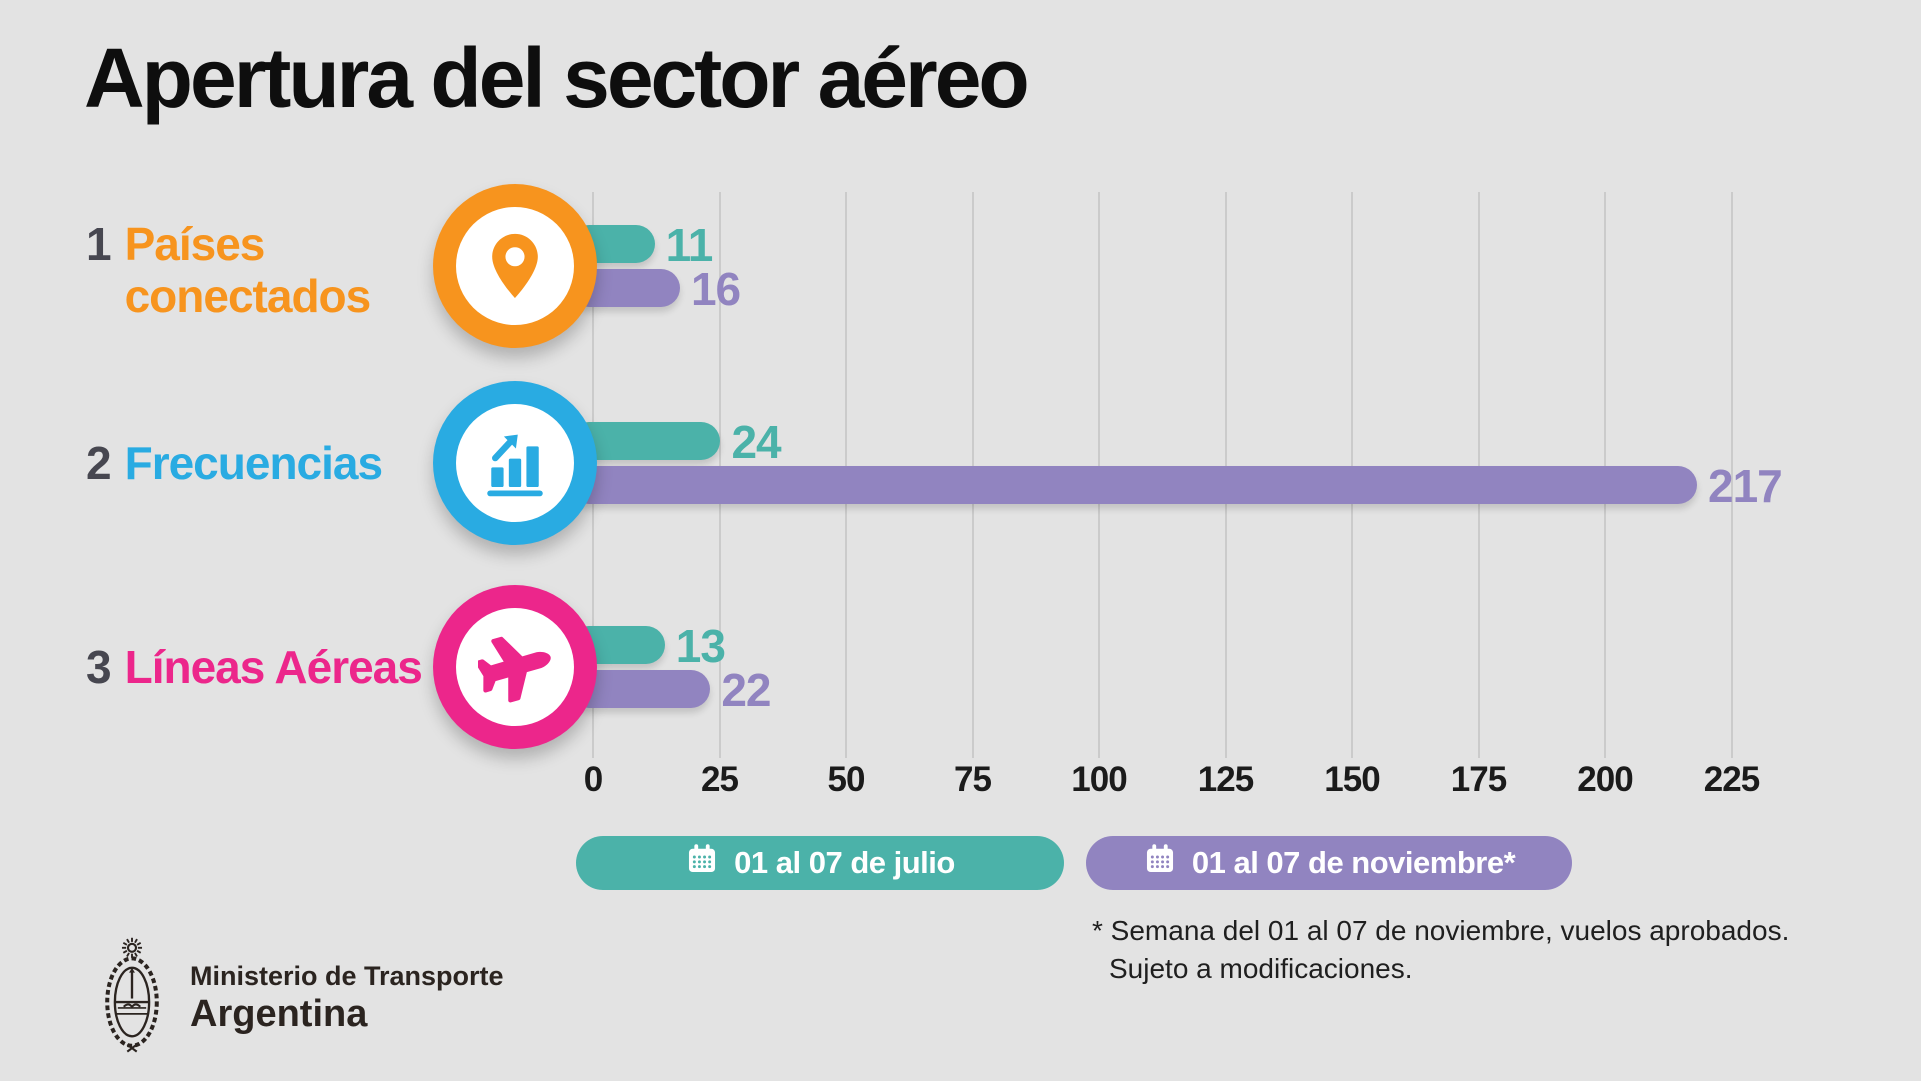  Describe the element at coordinates (756, 442) in the screenshot. I see `bar-value-julio: 24` at that location.